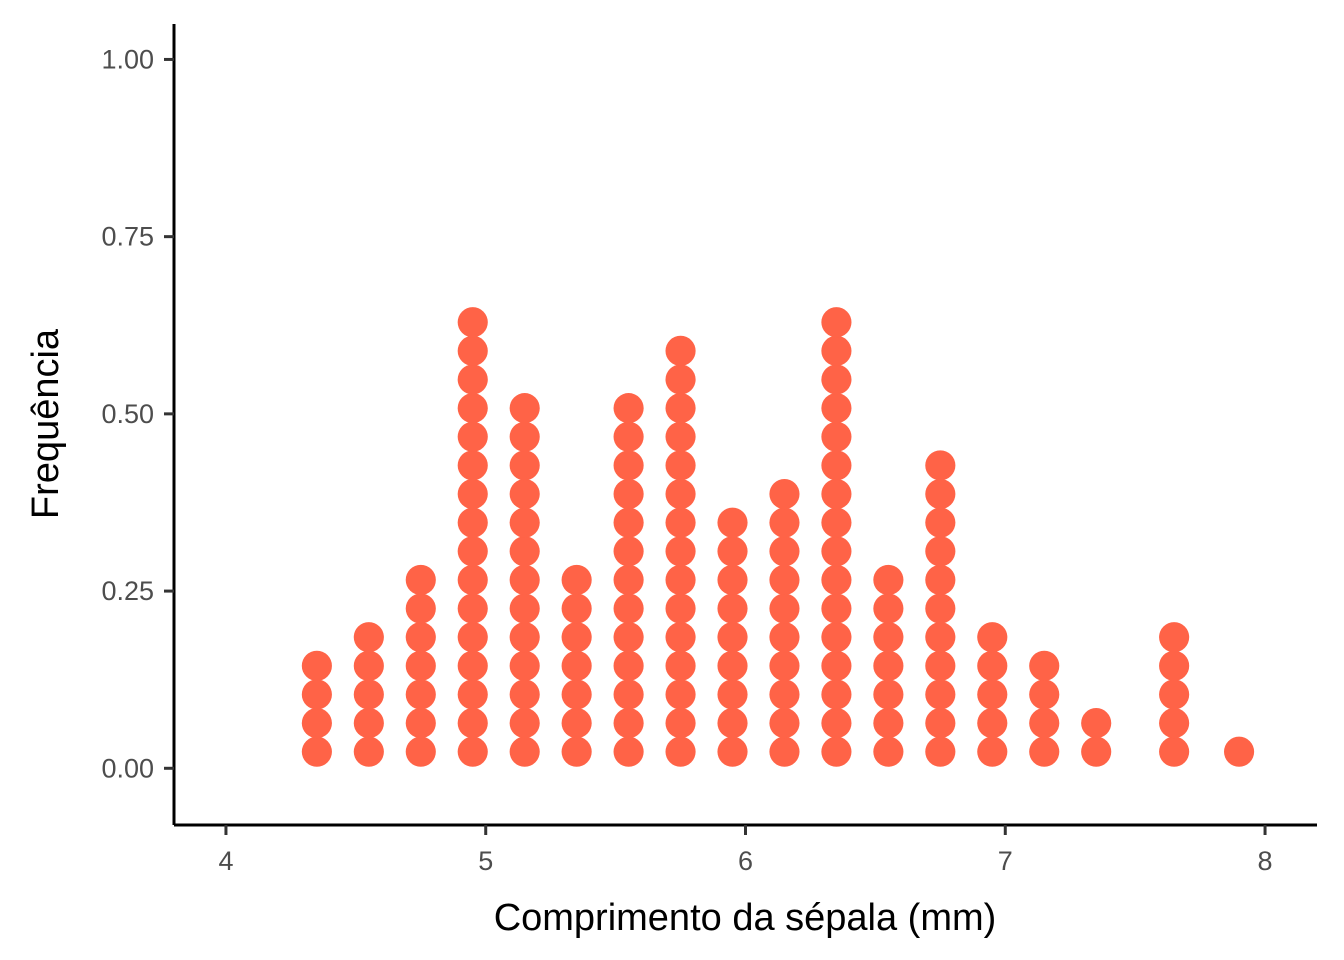  What do you see at coordinates (127, 414) in the screenshot?
I see `y-tick-label: 0.50` at bounding box center [127, 414].